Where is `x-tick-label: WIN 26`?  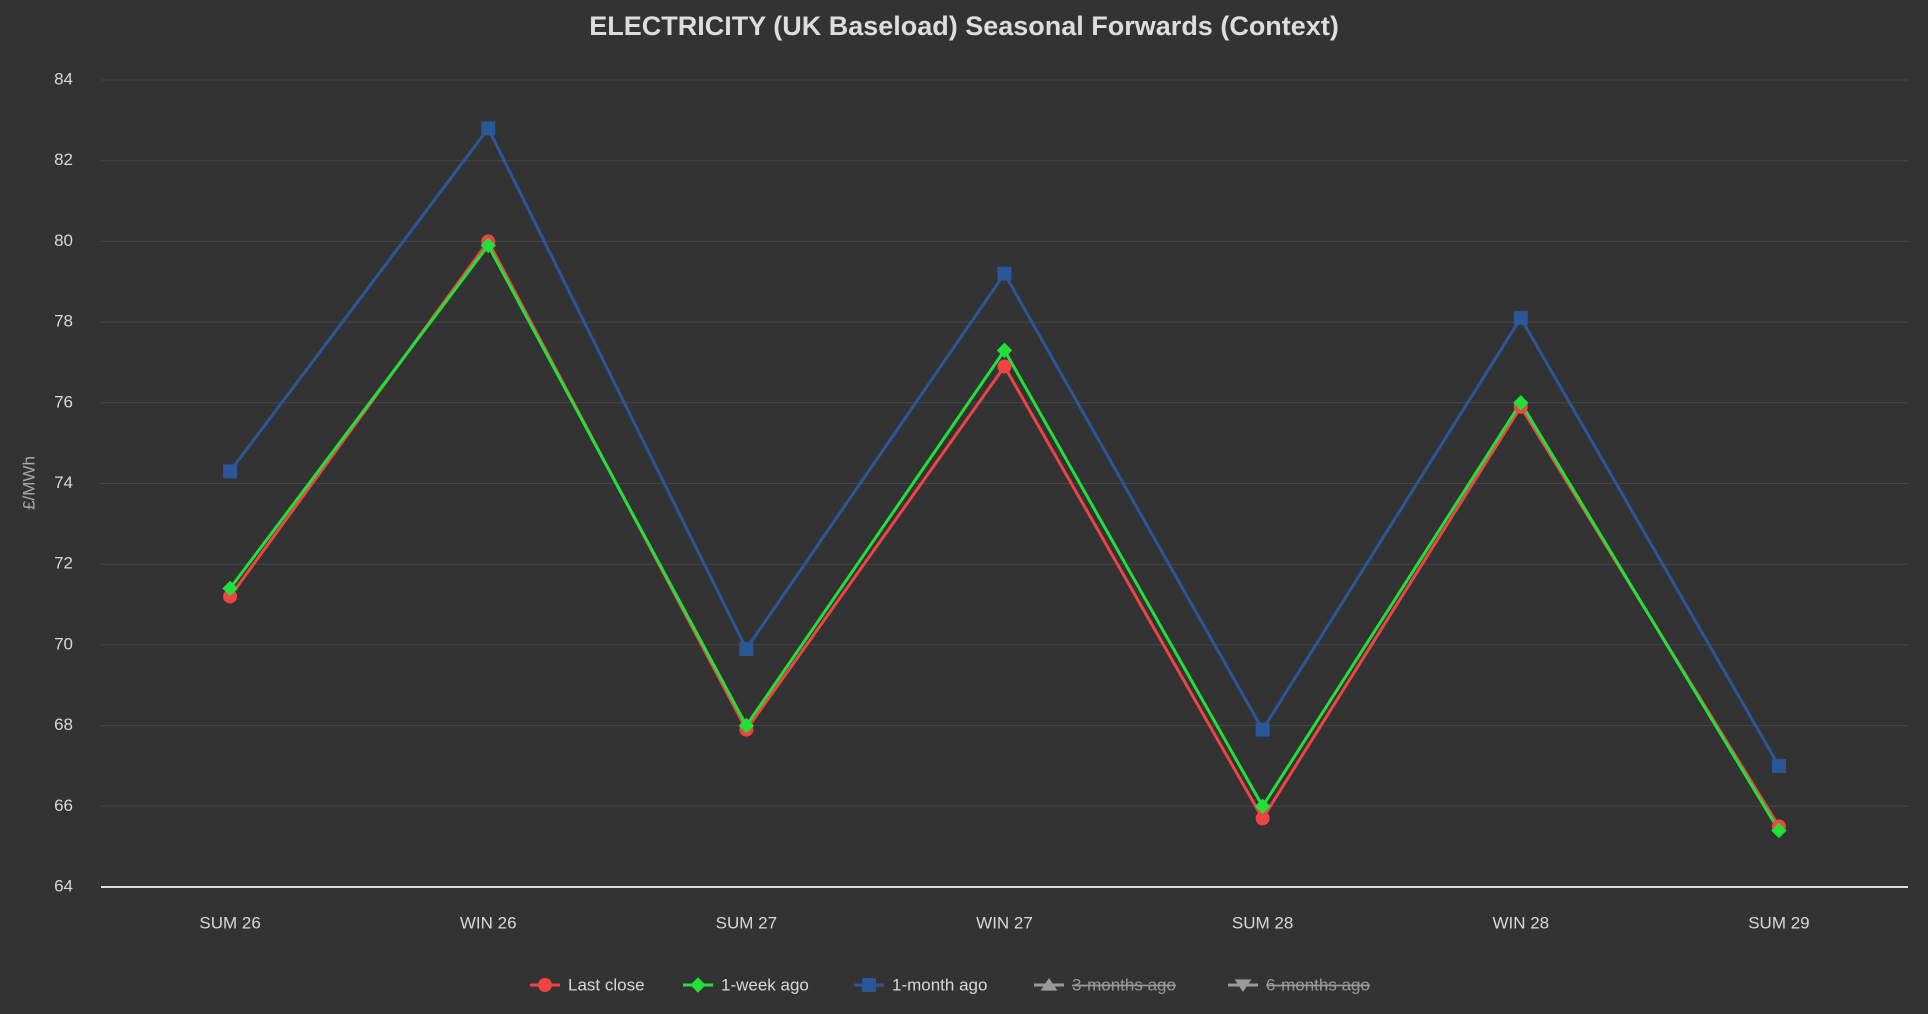 x-tick-label: WIN 26 is located at coordinates (488, 922).